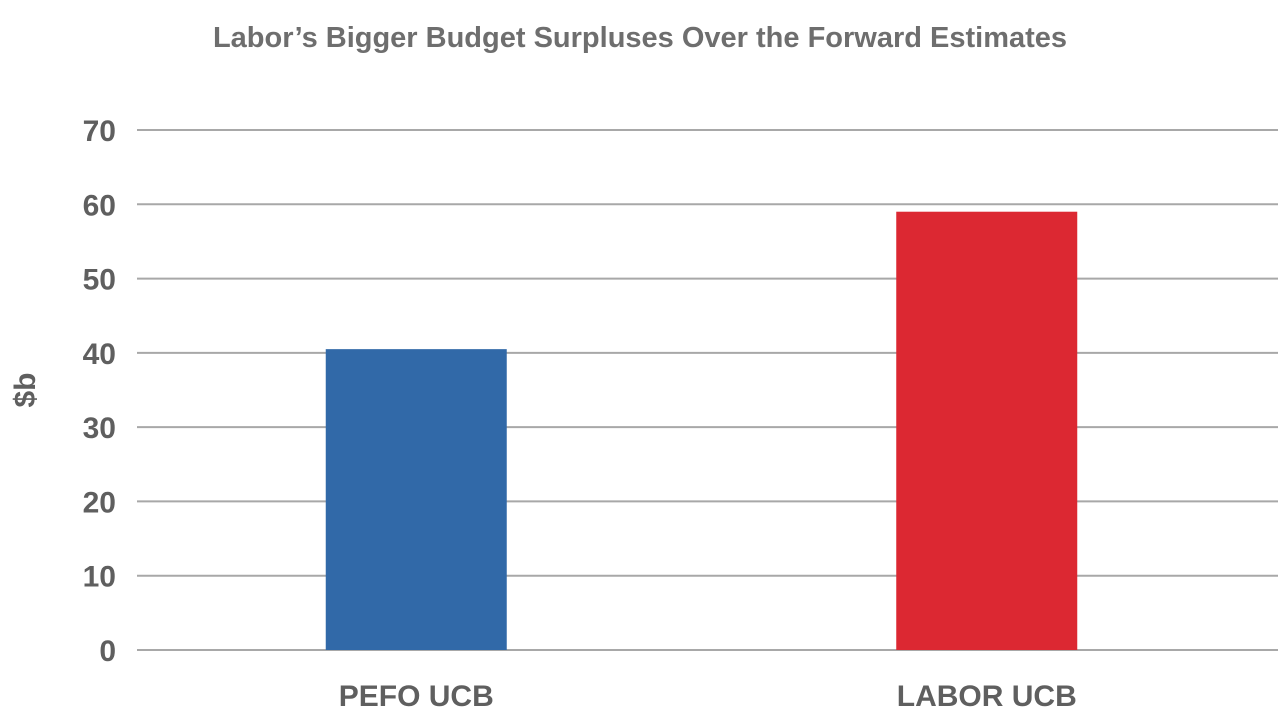 The height and width of the screenshot is (720, 1280). I want to click on y-tick-label: 20, so click(99, 502).